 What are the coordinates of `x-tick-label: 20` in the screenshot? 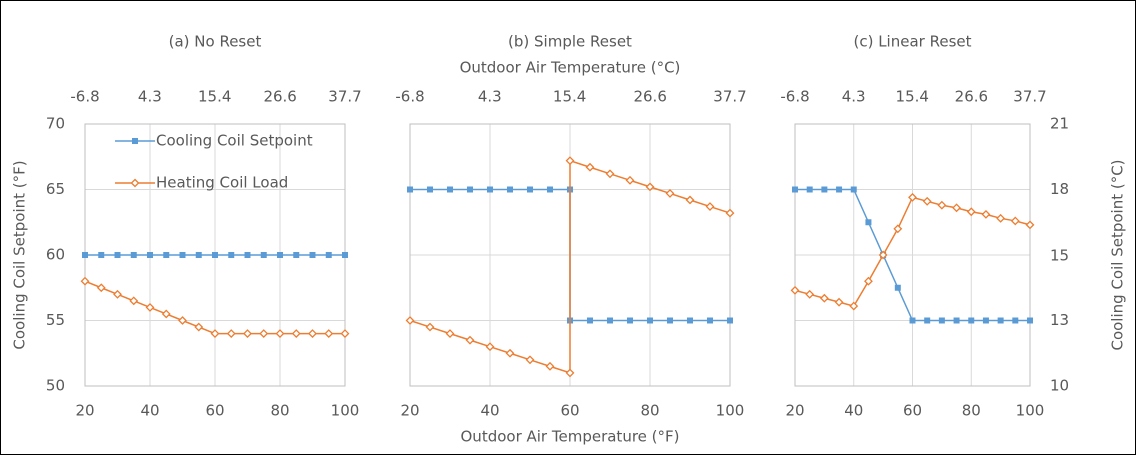 It's located at (84, 411).